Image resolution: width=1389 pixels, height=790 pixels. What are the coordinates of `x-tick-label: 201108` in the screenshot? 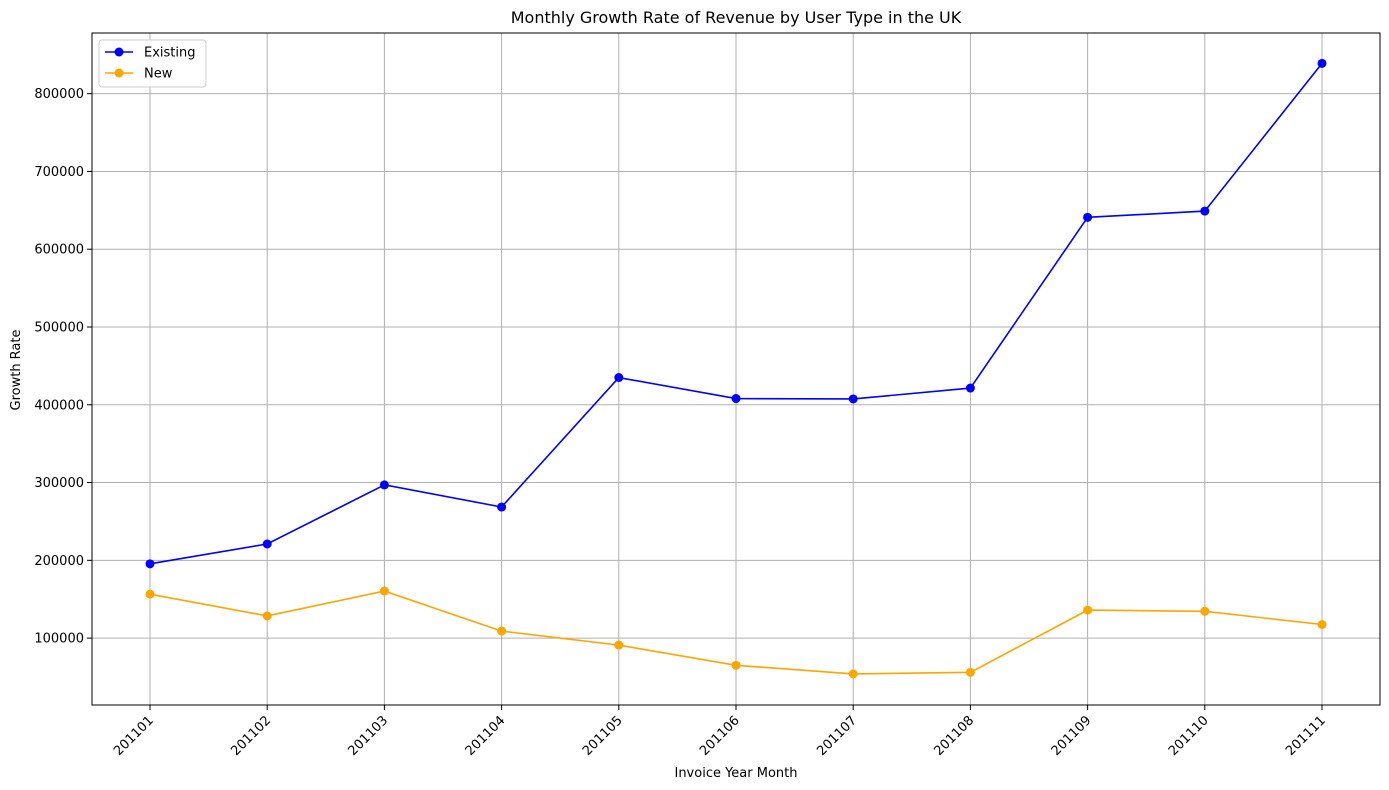 It's located at (955, 736).